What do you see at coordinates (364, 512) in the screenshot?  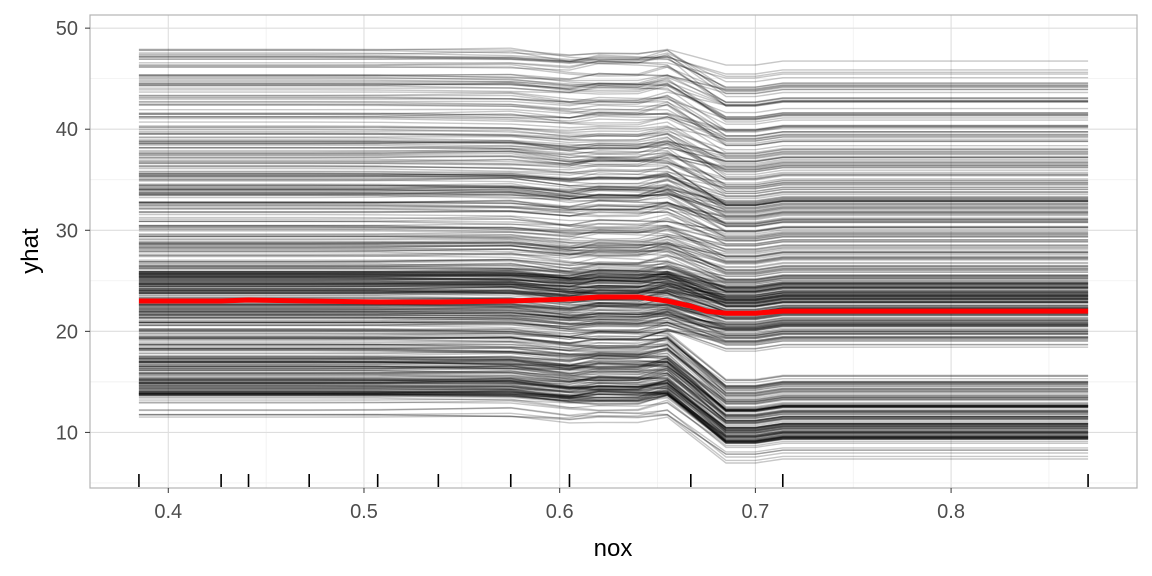 I see `x-tick-label: 0.5` at bounding box center [364, 512].